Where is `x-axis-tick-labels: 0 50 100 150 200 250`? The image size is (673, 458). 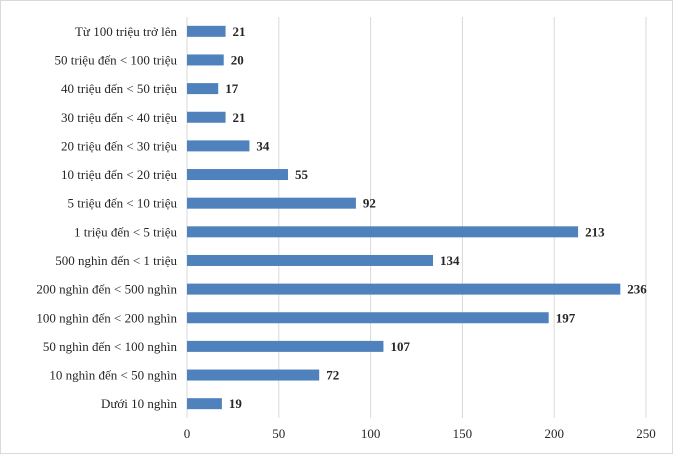 x-axis-tick-labels: 0 50 100 150 200 250 is located at coordinates (420, 433).